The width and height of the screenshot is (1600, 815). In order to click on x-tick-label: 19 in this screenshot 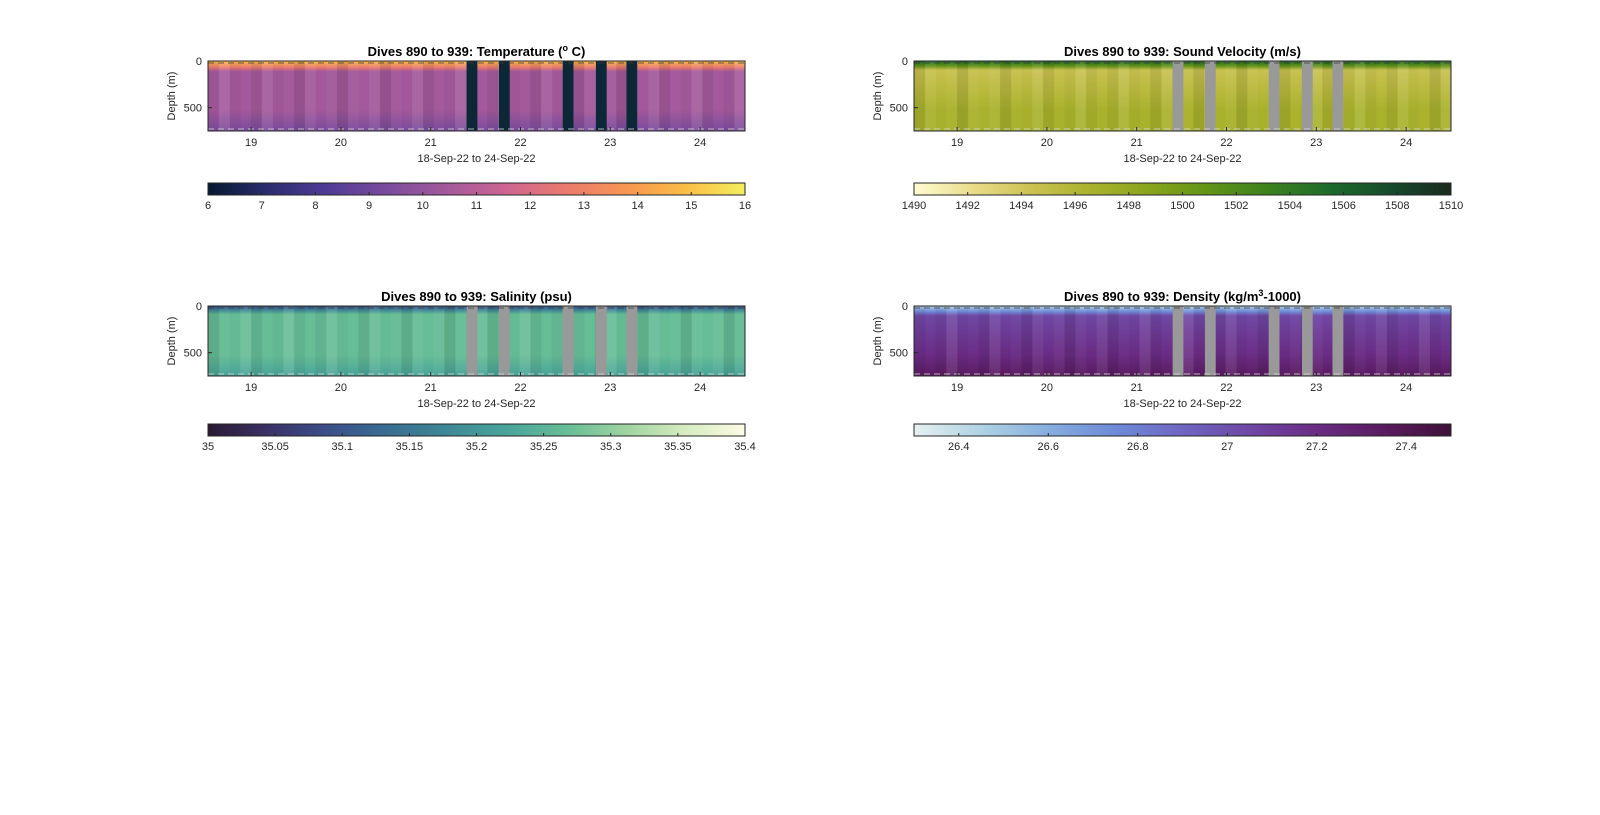, I will do `click(957, 143)`.